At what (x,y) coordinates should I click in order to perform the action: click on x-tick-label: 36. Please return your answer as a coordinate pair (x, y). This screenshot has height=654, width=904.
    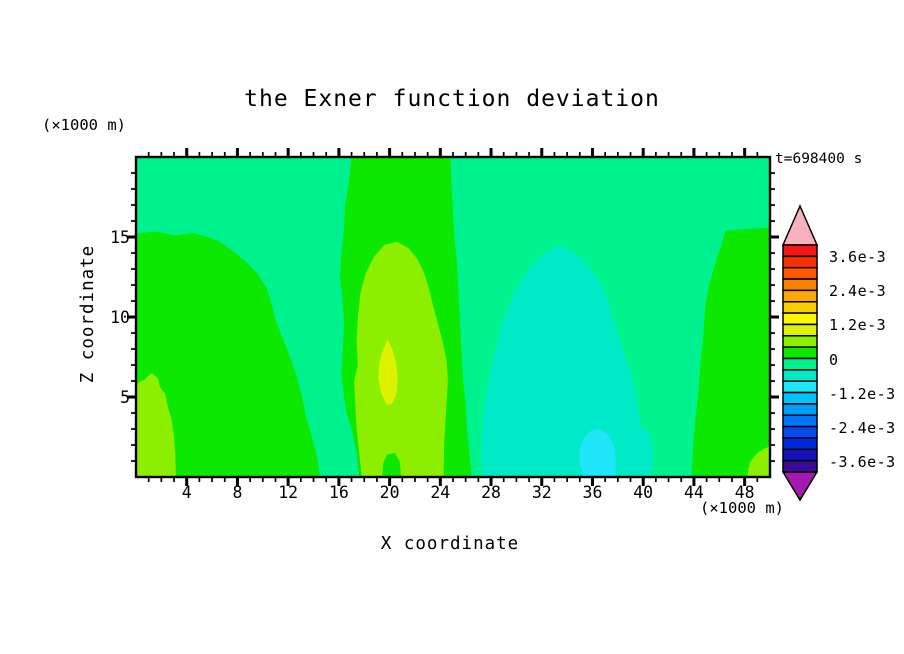
    Looking at the image, I should click on (592, 492).